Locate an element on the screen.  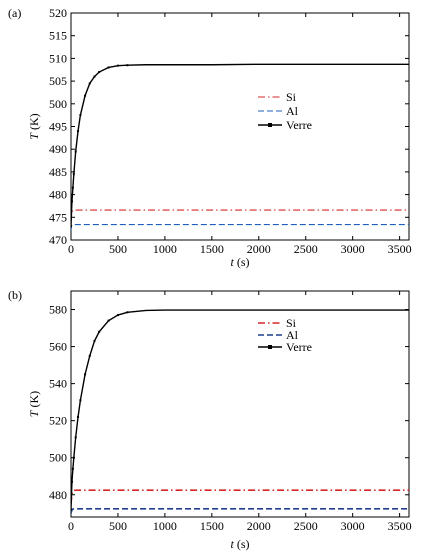
y-tick-label: 485 is located at coordinates (58, 172).